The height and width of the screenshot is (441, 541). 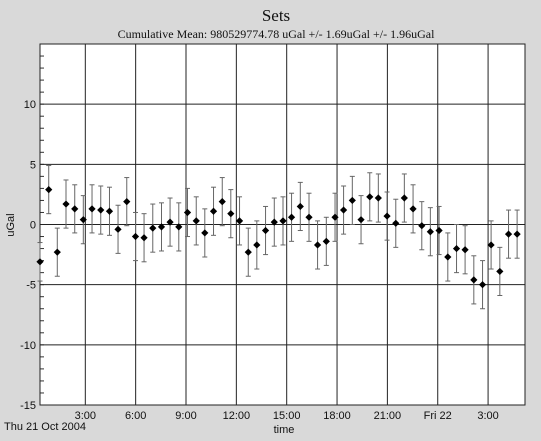 I want to click on y-tick-label: 5, so click(x=33, y=165).